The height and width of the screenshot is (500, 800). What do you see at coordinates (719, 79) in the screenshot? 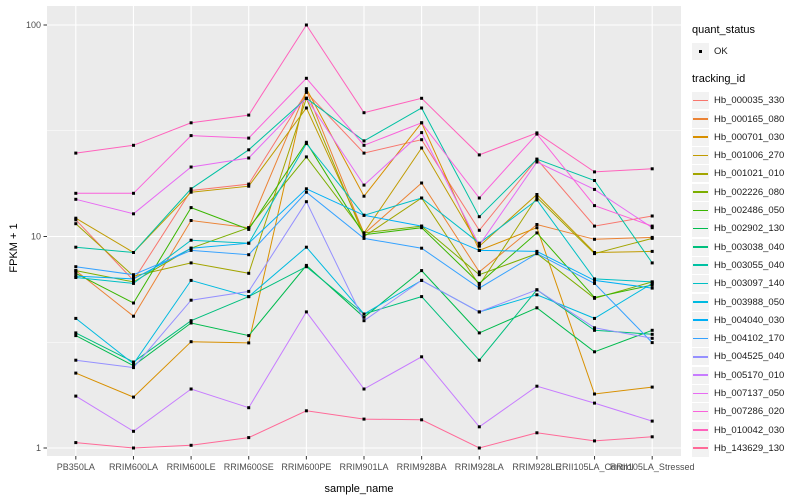
I see `legend-title-tracking-id: tracking_id` at bounding box center [719, 79].